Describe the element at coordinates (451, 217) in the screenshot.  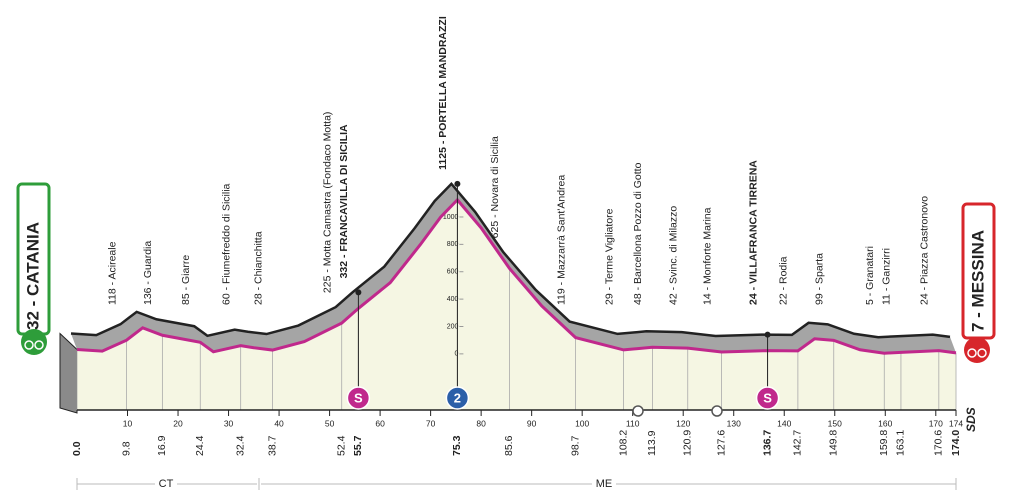
I see `y-tick-label: 1000` at that location.